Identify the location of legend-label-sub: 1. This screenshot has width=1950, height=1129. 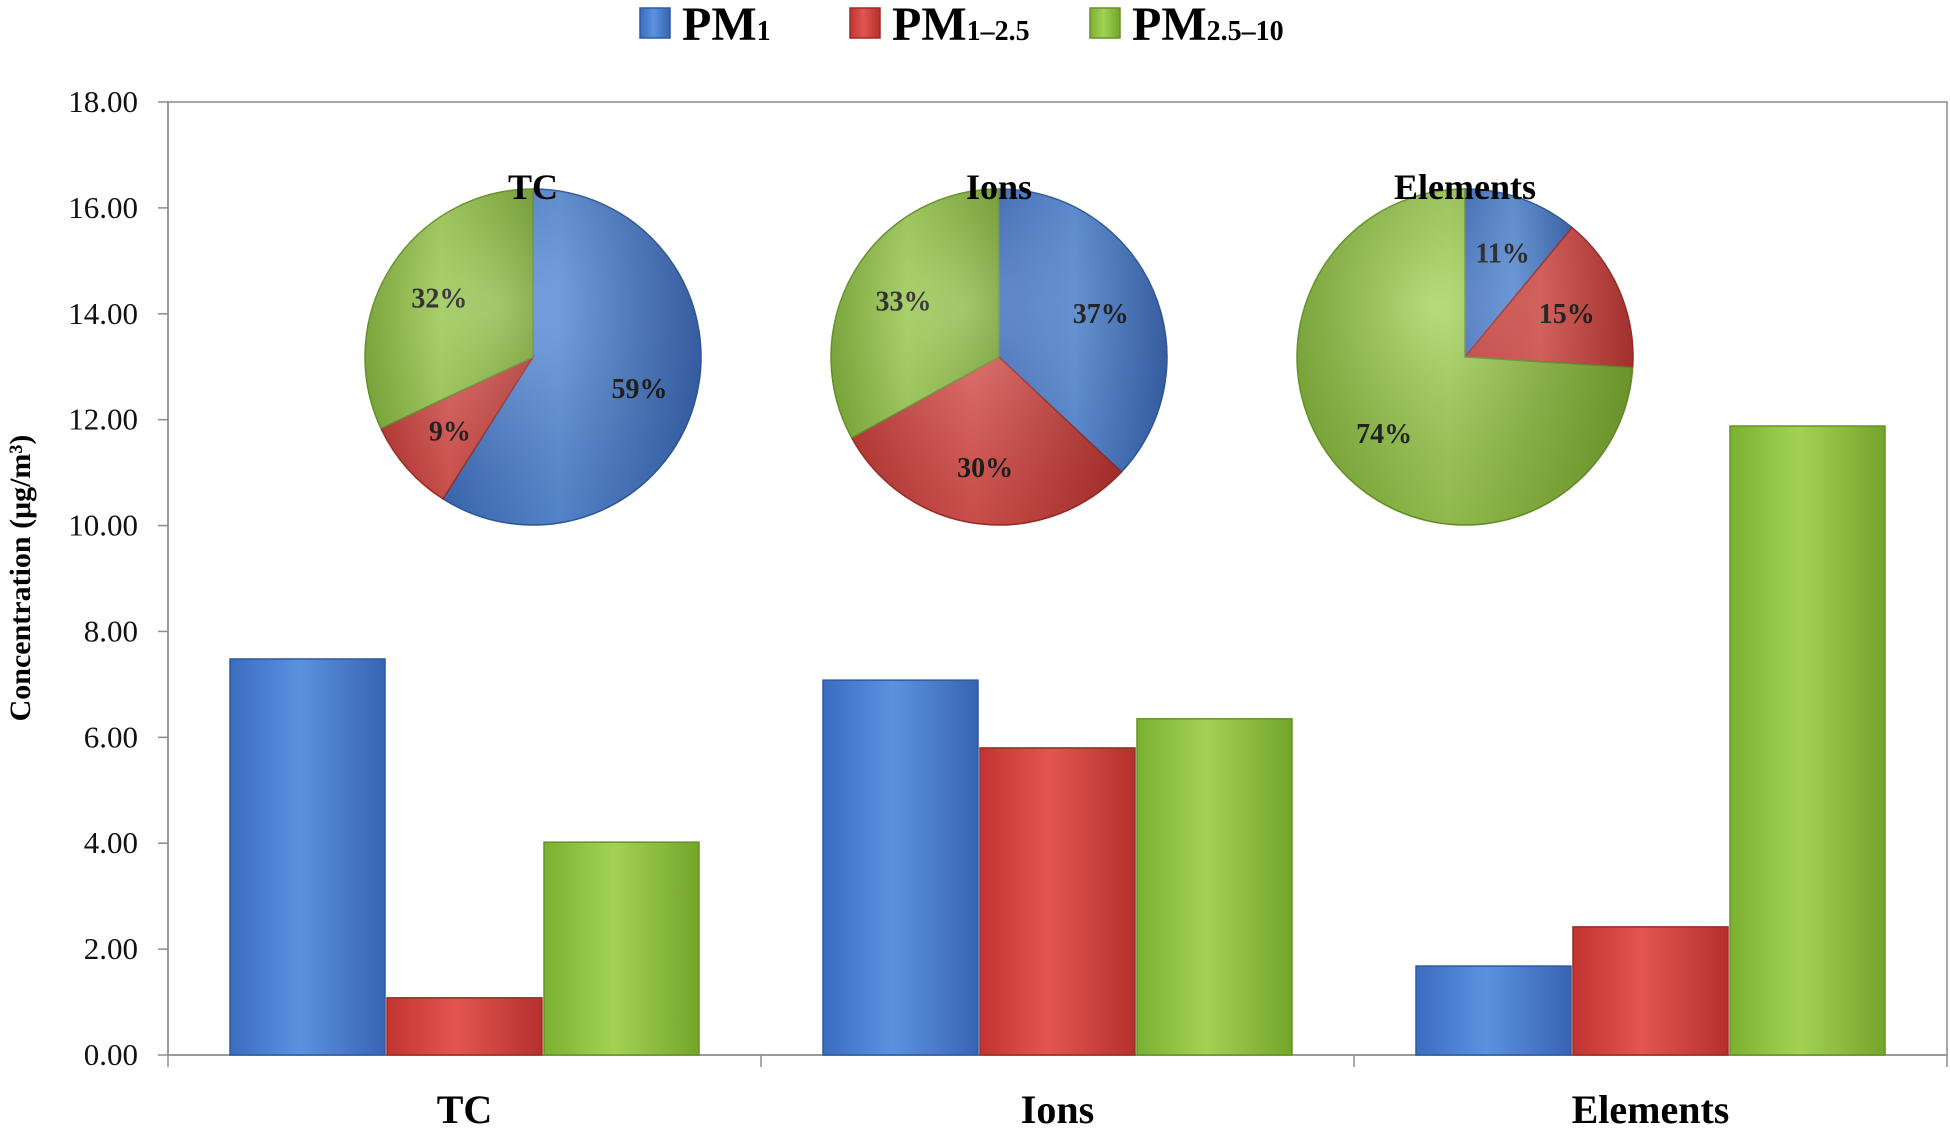
(764, 31).